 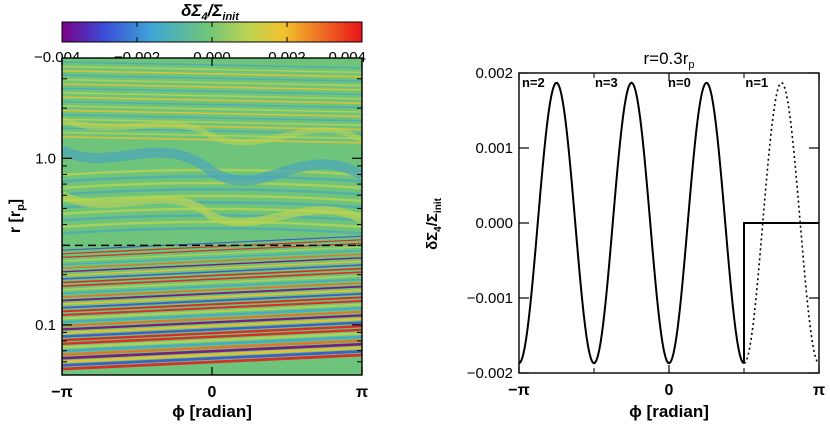 What do you see at coordinates (438, 229) in the screenshot?
I see `ln-ylabel-sub4: 4` at bounding box center [438, 229].